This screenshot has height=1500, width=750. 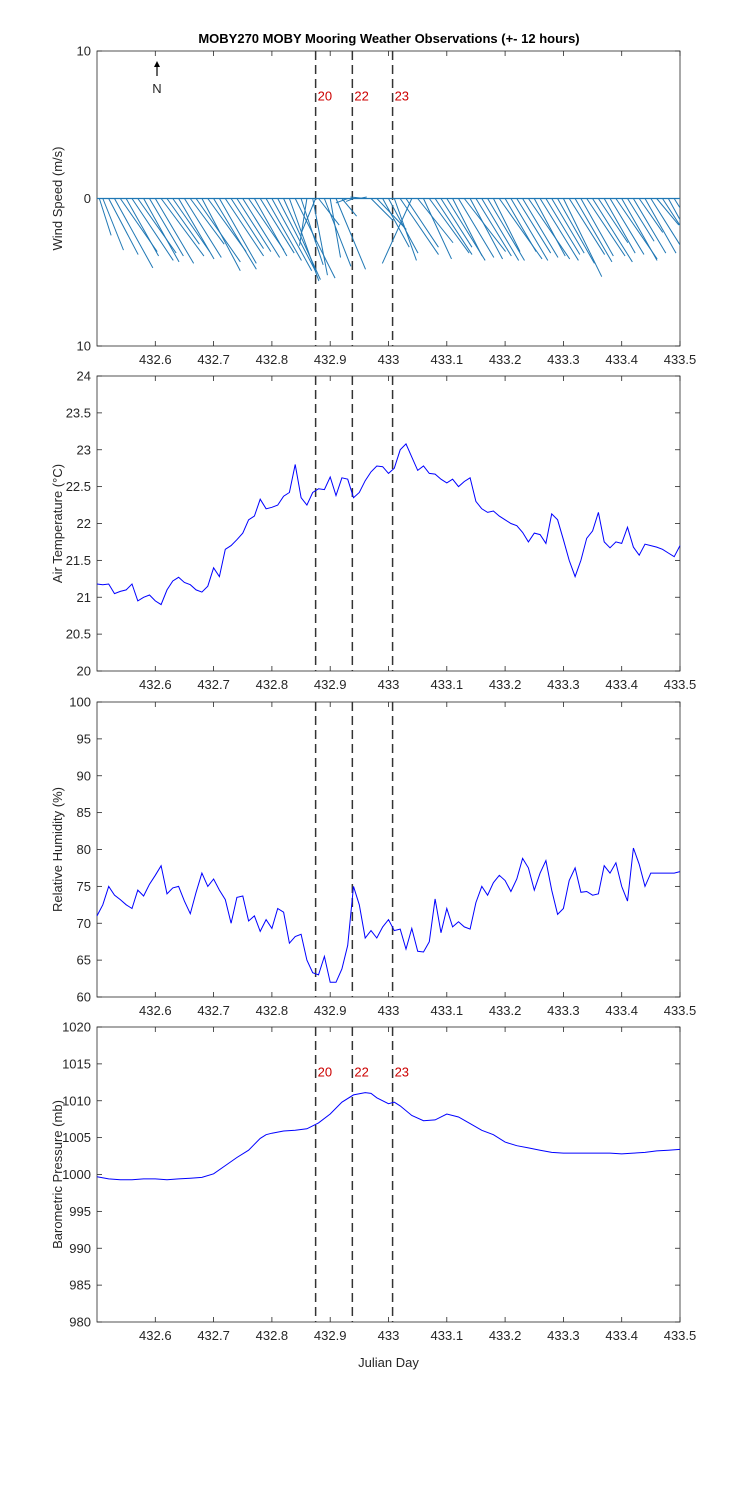 What do you see at coordinates (388, 1362) in the screenshot?
I see `x-axis-label: Julian Day` at bounding box center [388, 1362].